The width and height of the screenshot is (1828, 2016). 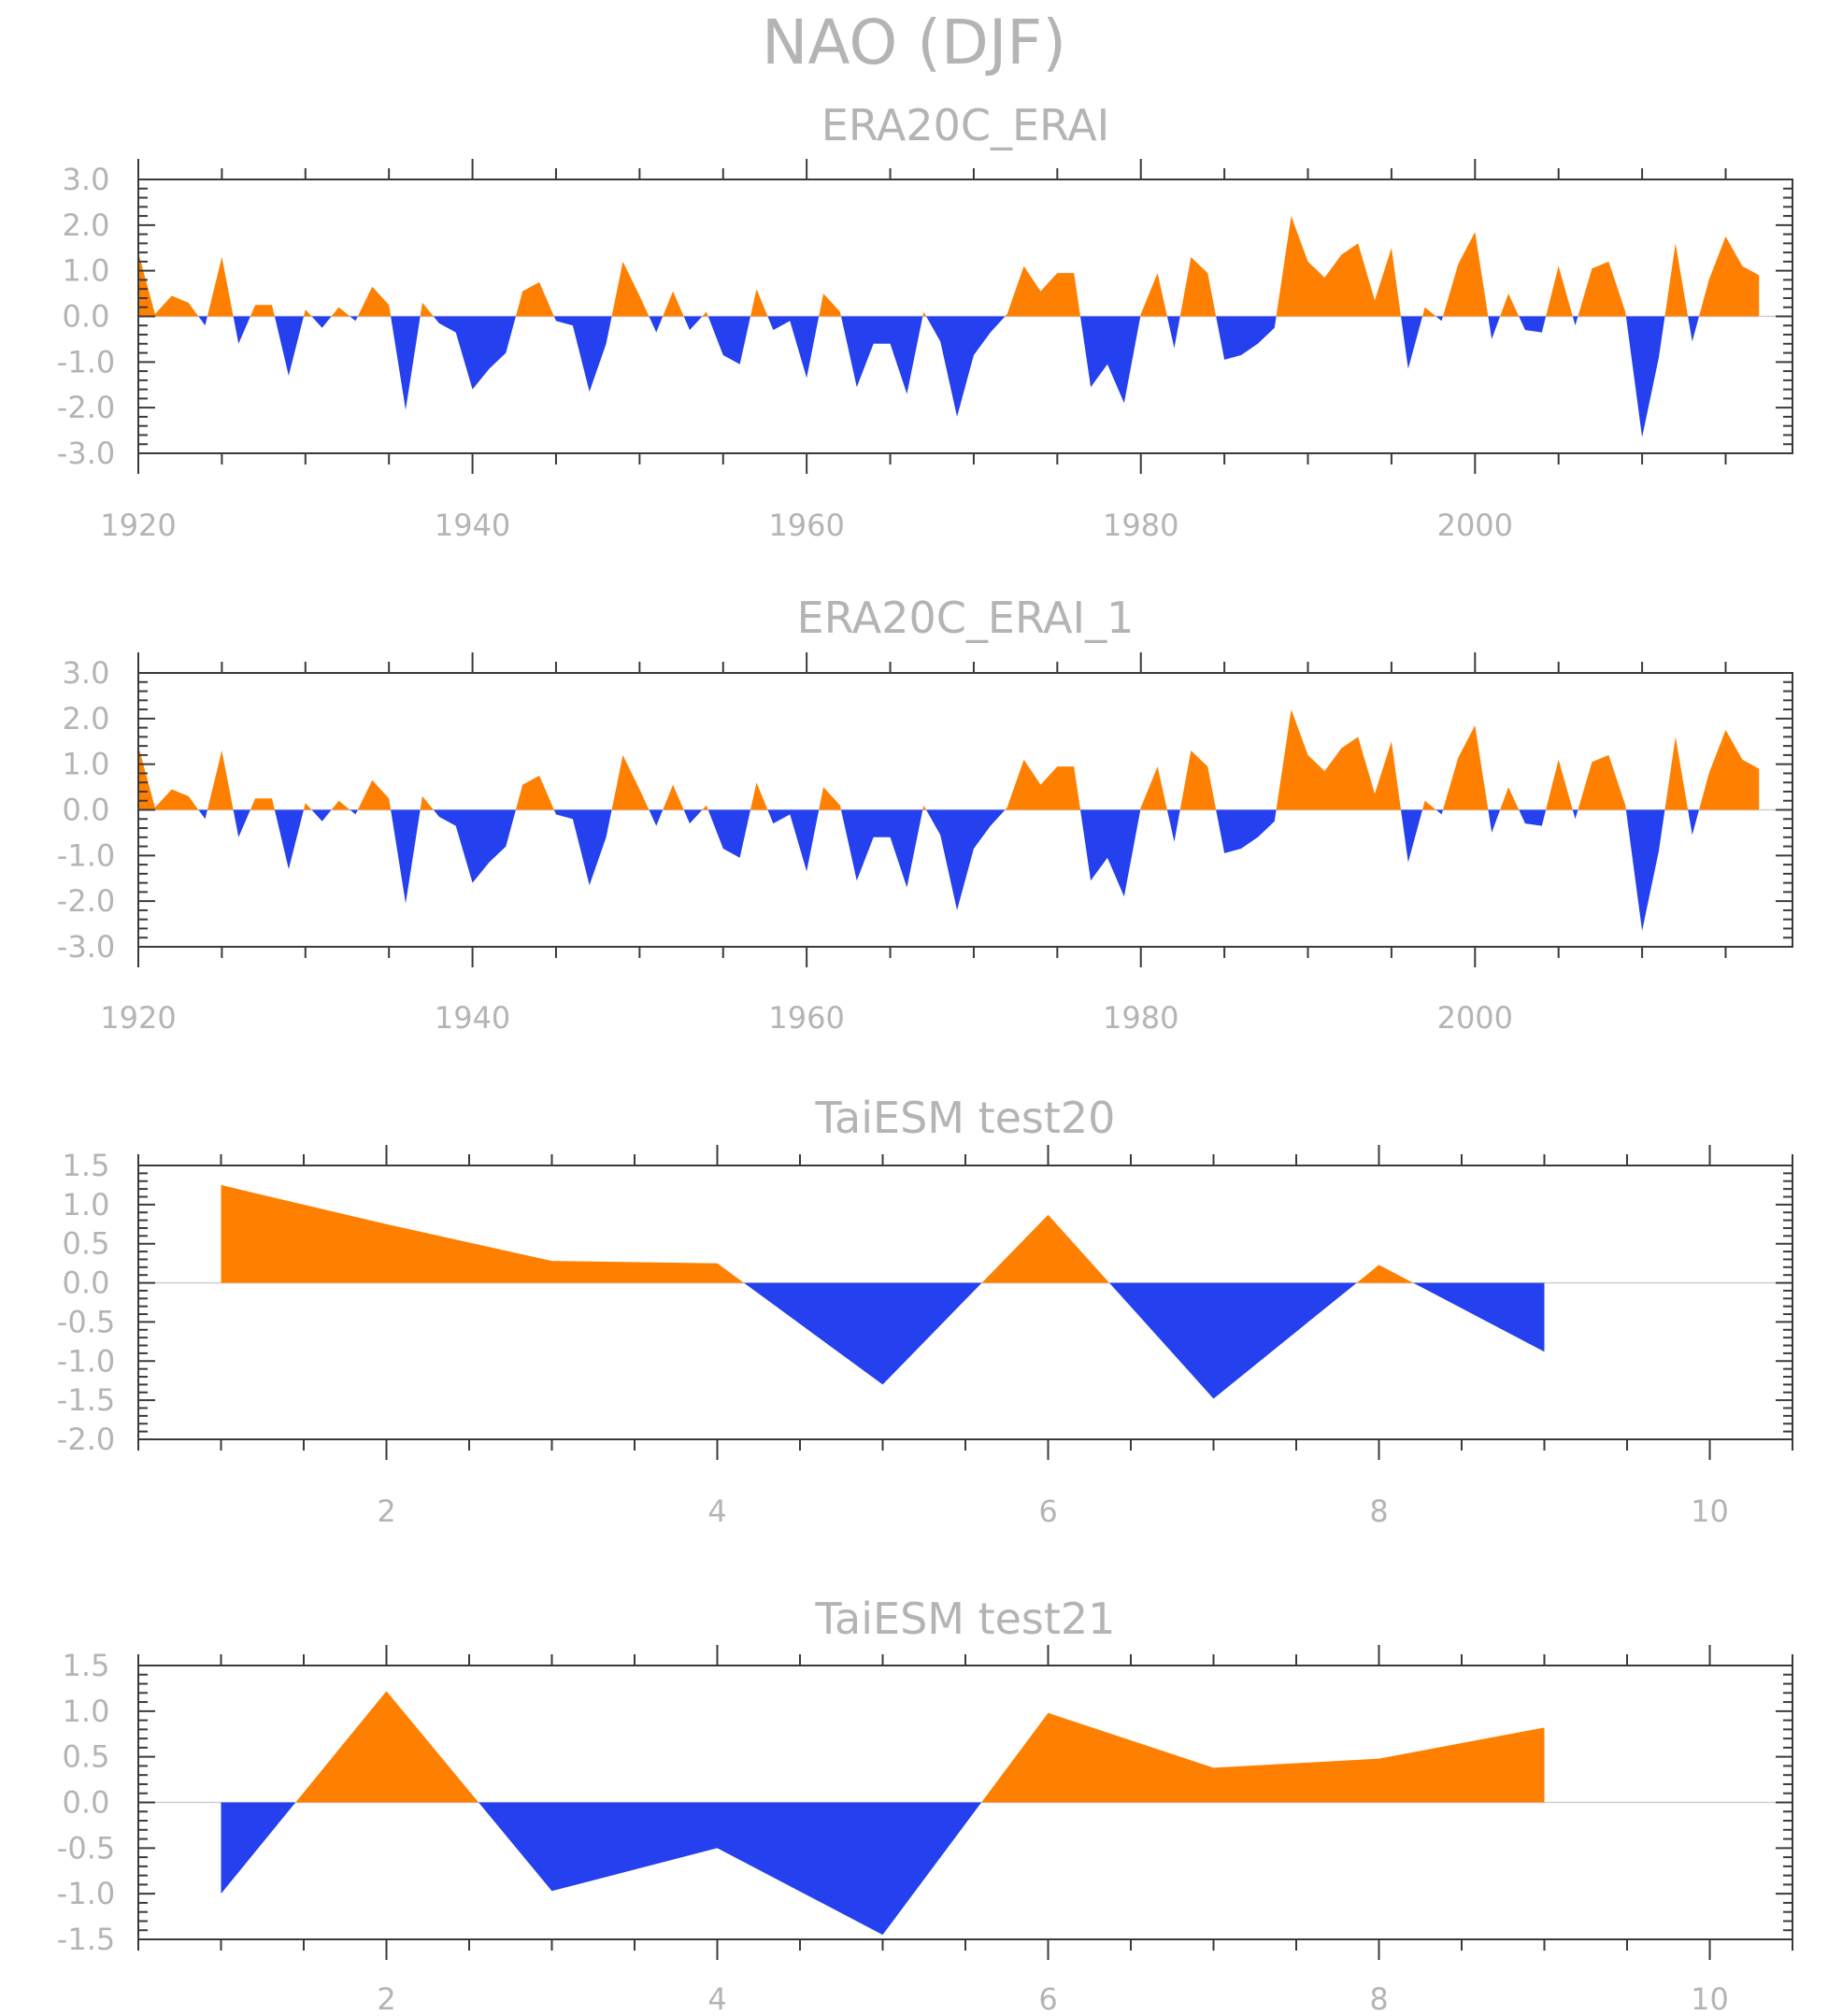 What do you see at coordinates (1048, 1999) in the screenshot?
I see `x-tick-label: 6` at bounding box center [1048, 1999].